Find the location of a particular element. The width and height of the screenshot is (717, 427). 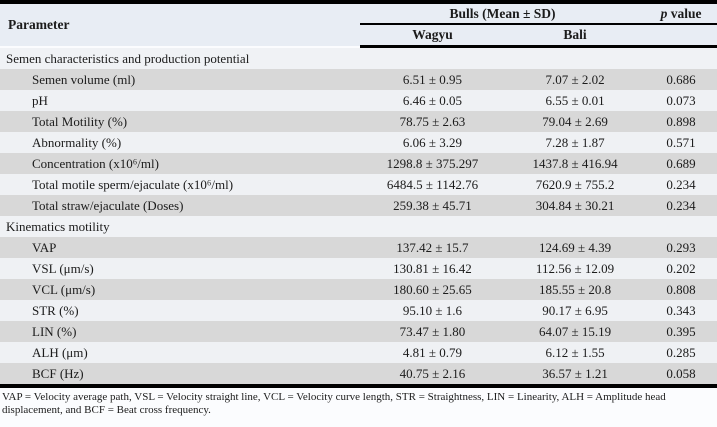

param-cell: LIN (%) is located at coordinates (180, 331).